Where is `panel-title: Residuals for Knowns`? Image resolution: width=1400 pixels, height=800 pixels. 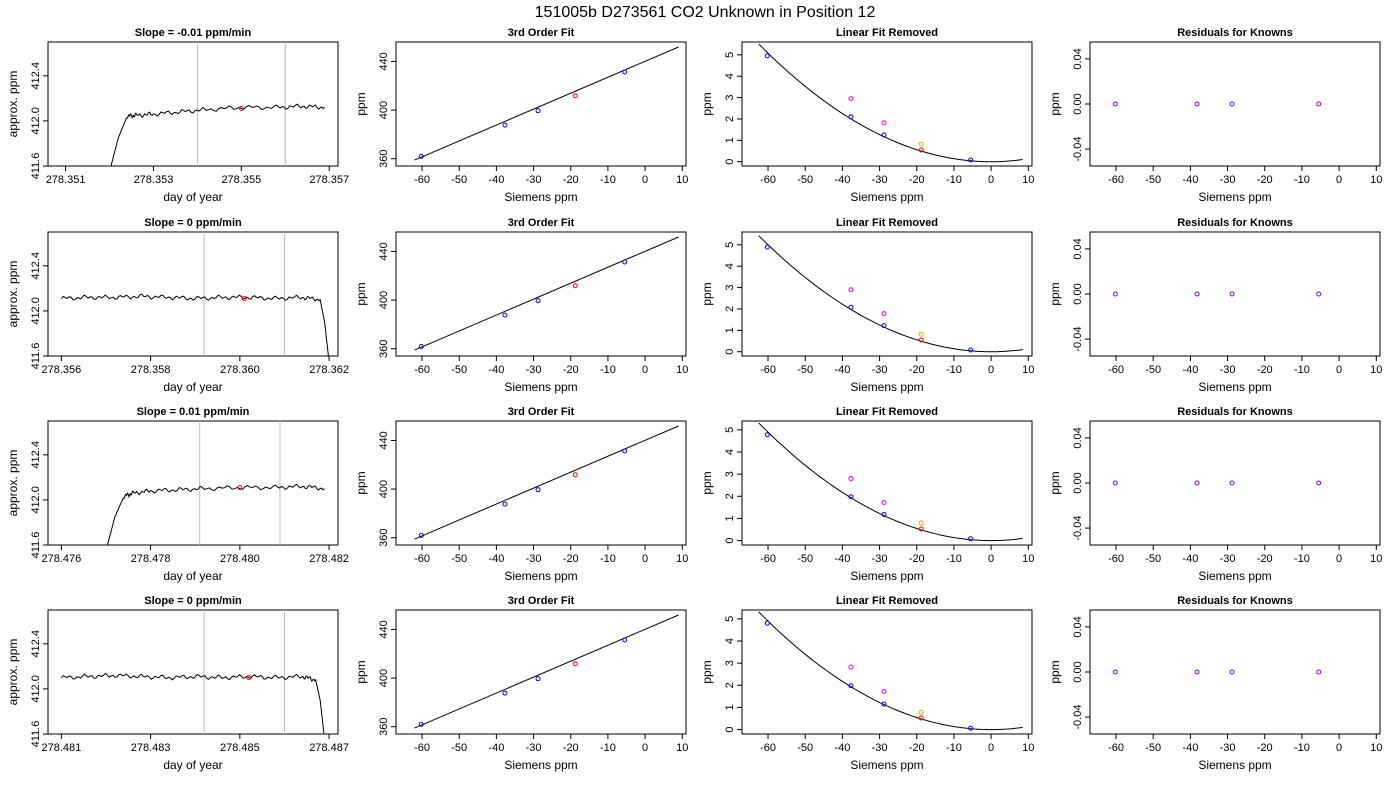 panel-title: Residuals for Knowns is located at coordinates (1235, 223).